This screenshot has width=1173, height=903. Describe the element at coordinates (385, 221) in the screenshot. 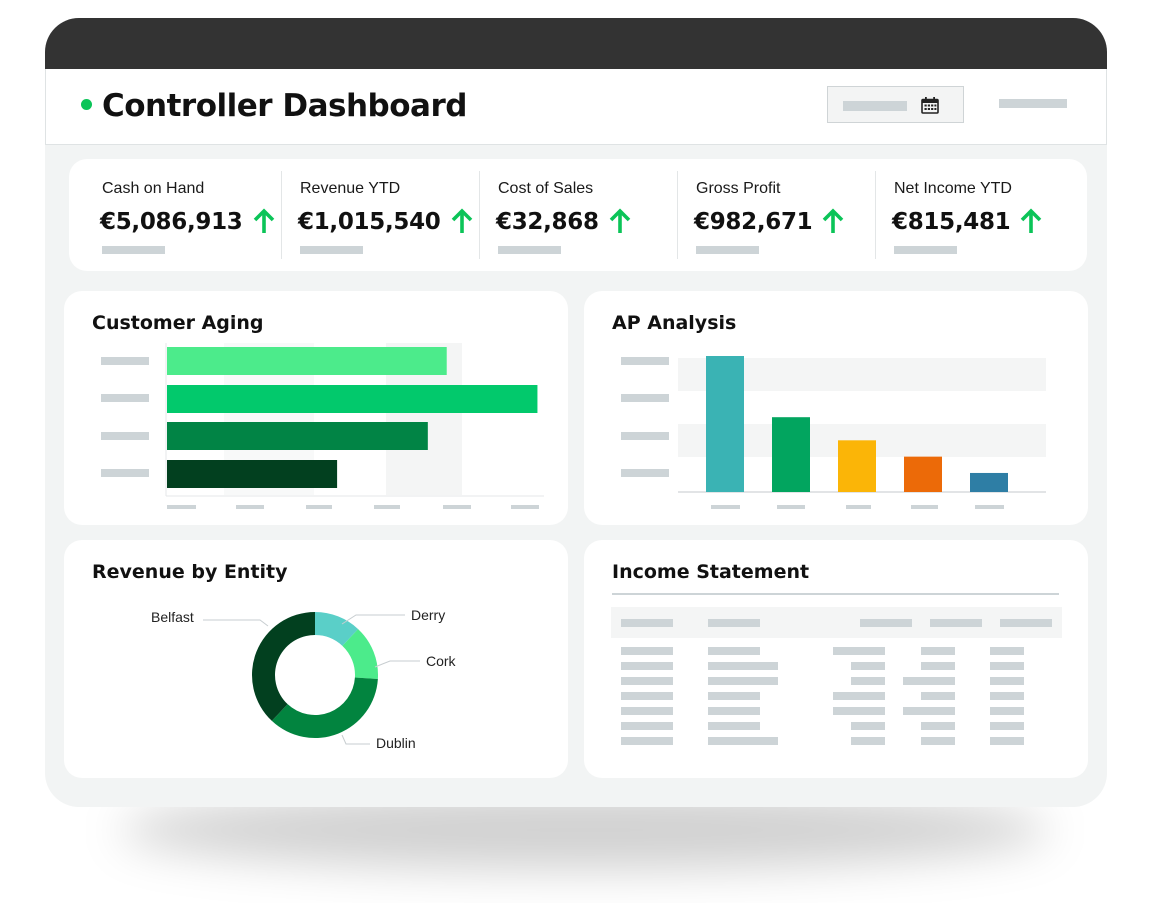

I see `kpi-value: €1,015,540` at that location.